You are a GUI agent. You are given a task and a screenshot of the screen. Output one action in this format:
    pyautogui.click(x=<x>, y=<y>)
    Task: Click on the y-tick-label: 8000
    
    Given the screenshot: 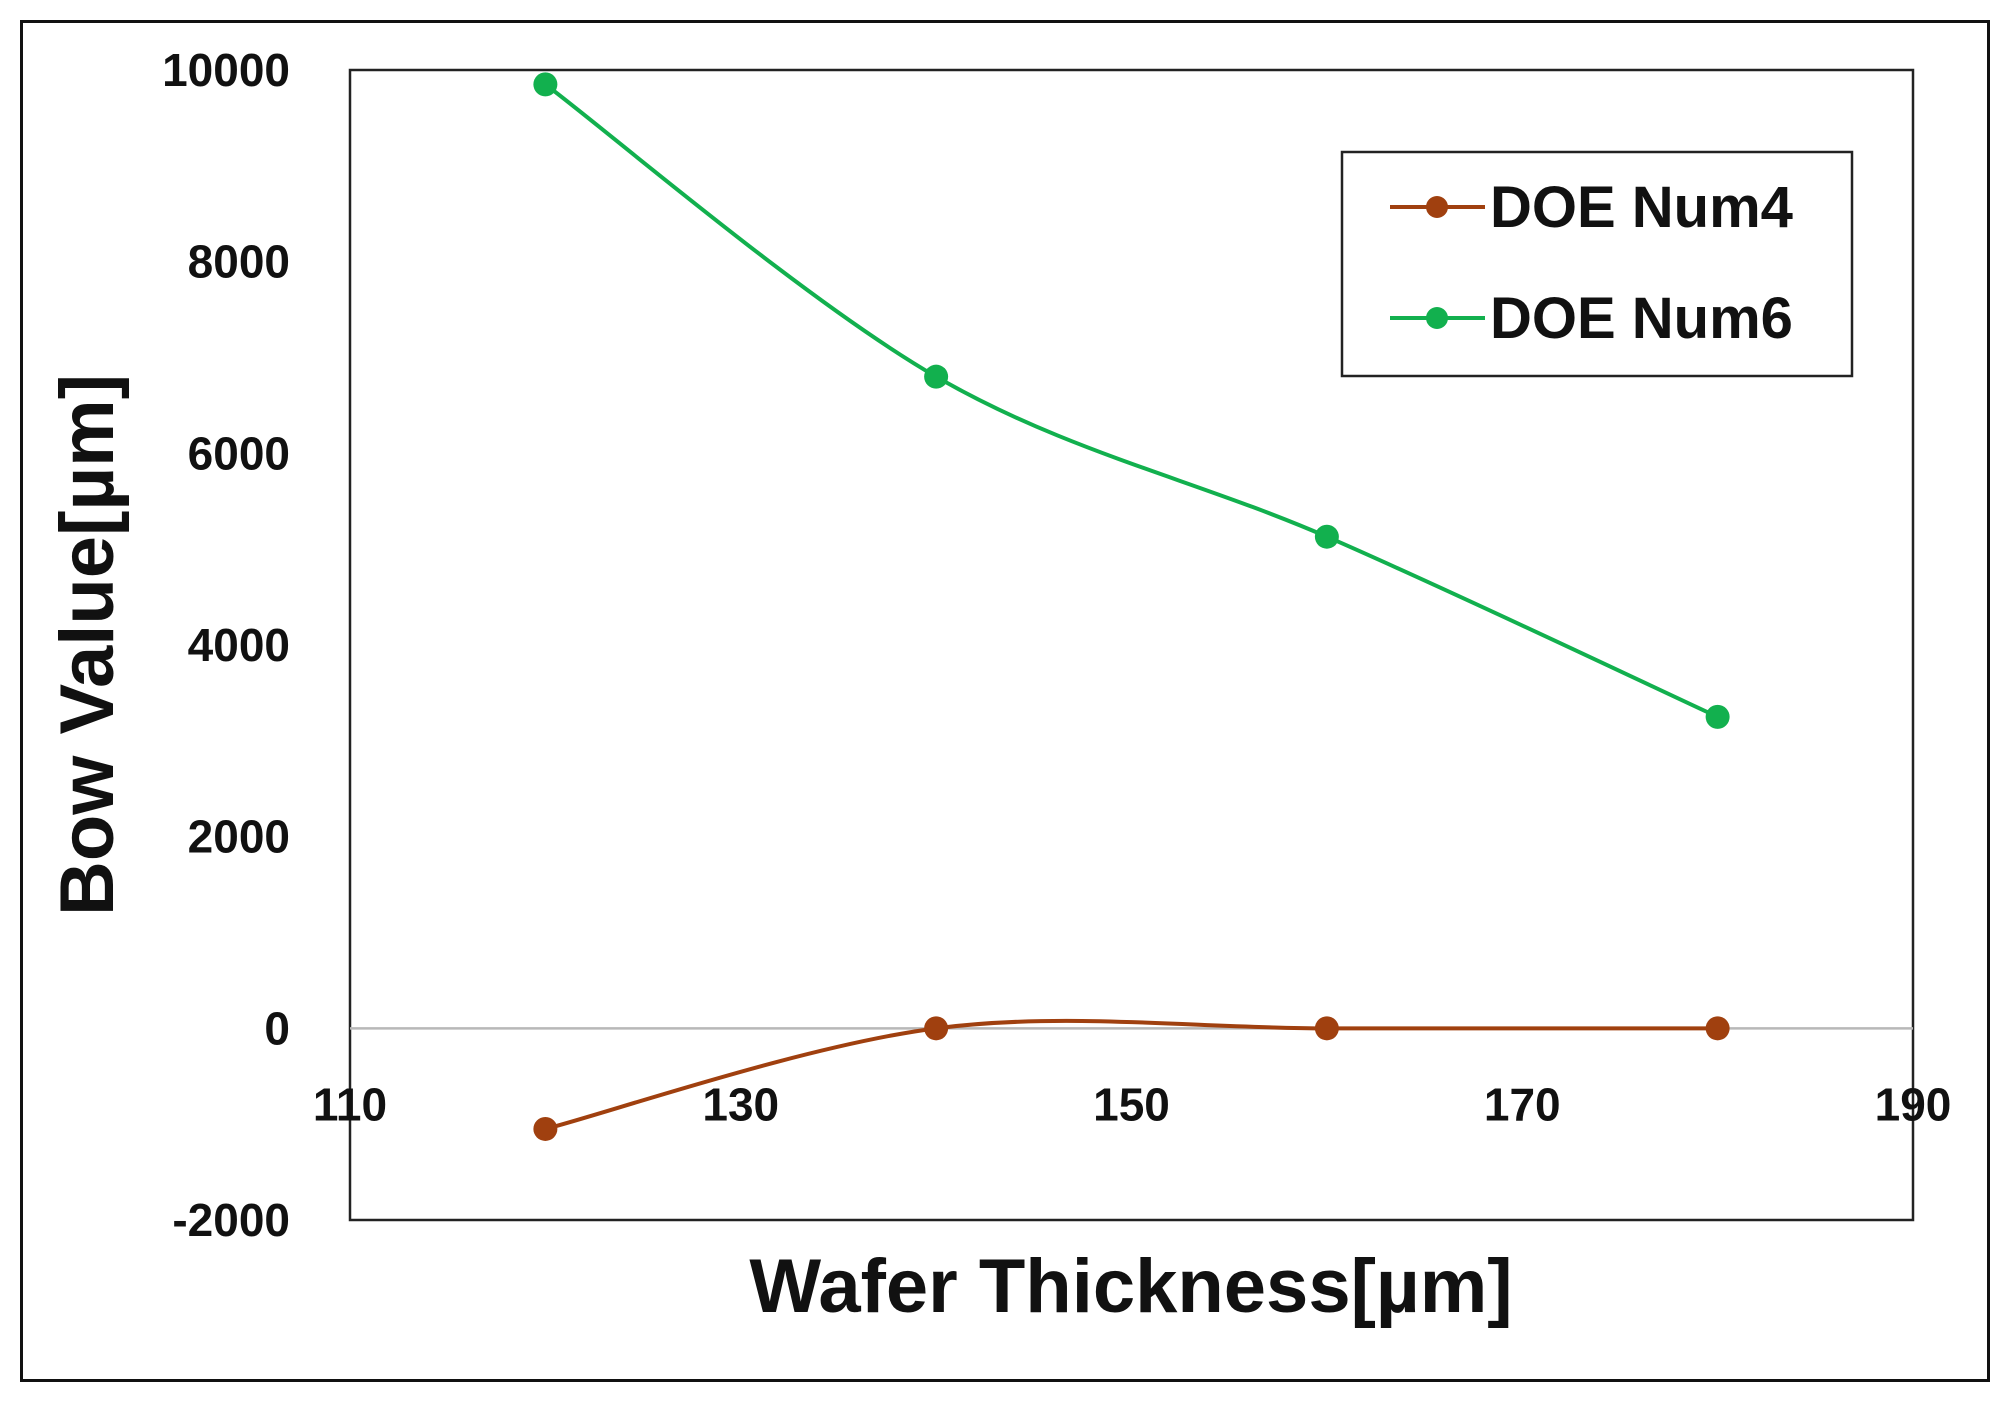 What is the action you would take?
    pyautogui.click(x=239, y=262)
    